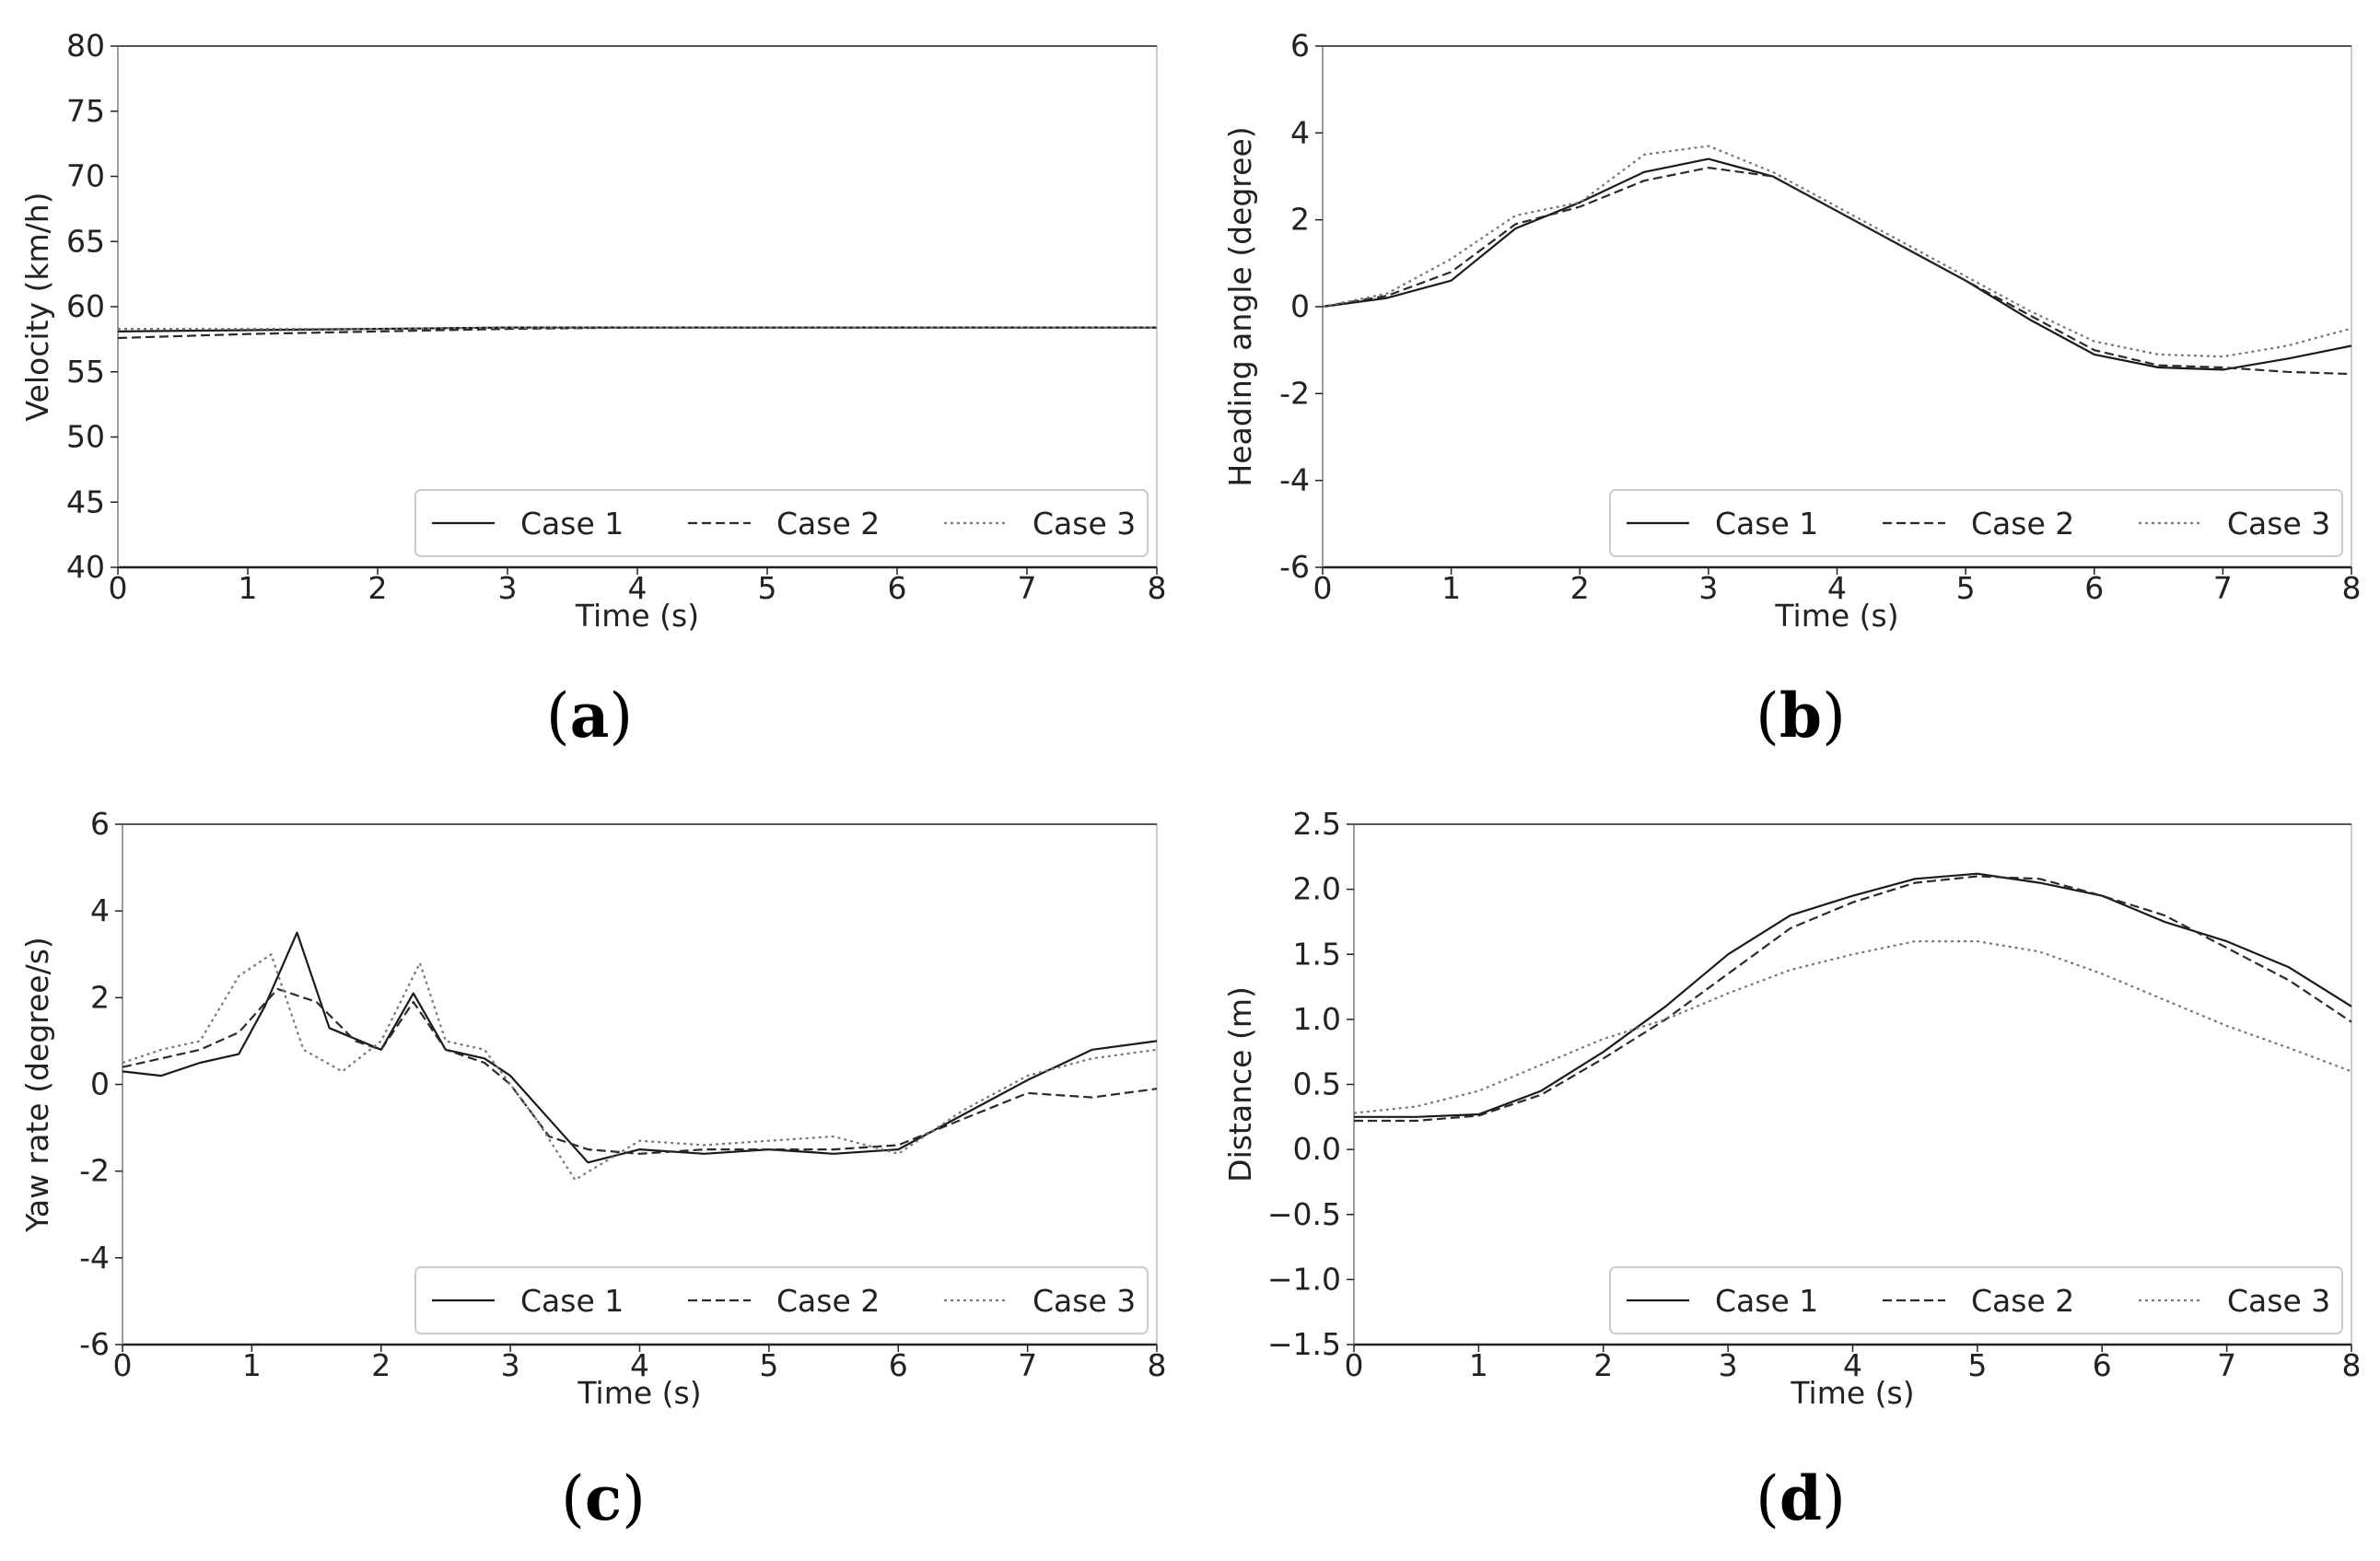 Image resolution: width=2380 pixels, height=1561 pixels. I want to click on panel-label-letter: d, so click(1800, 1498).